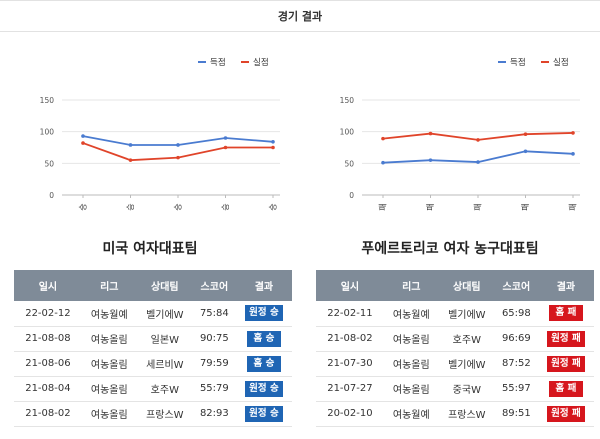 The height and width of the screenshot is (439, 600). I want to click on date-cell: 21-07-30, so click(350, 364).